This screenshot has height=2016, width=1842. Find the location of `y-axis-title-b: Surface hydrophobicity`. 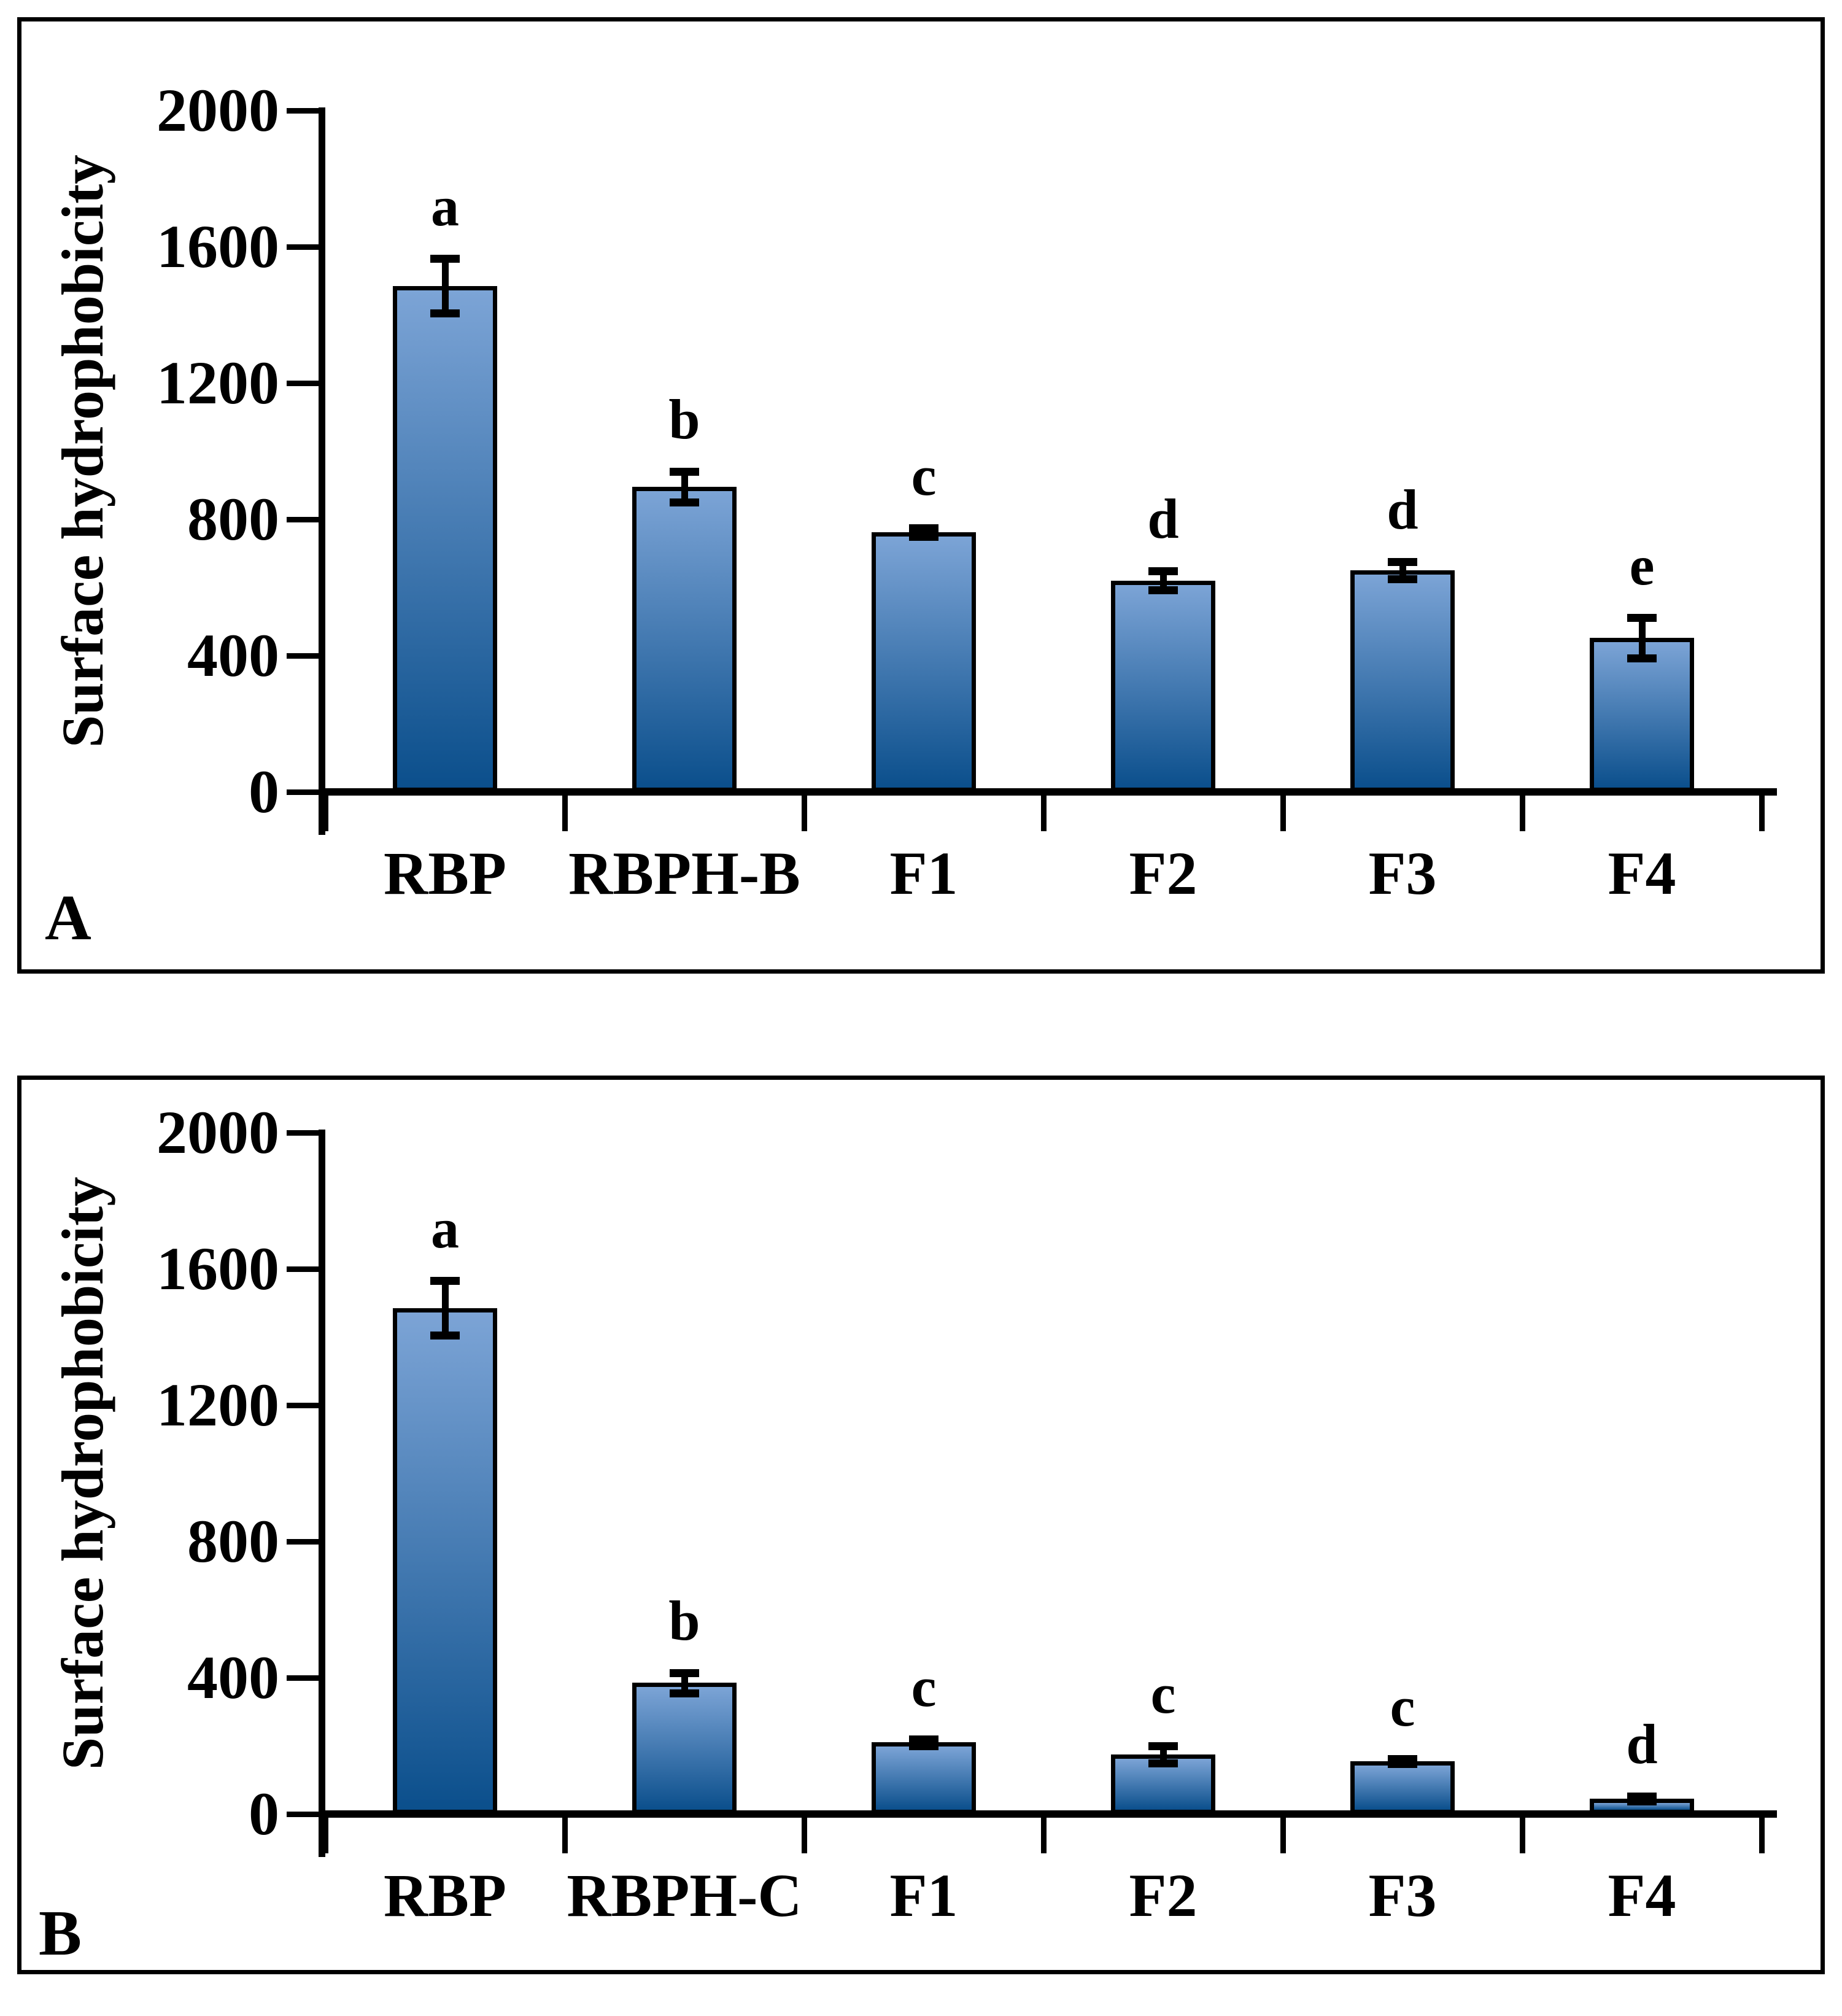

y-axis-title-b: Surface hydrophobicity is located at coordinates (82, 1473).